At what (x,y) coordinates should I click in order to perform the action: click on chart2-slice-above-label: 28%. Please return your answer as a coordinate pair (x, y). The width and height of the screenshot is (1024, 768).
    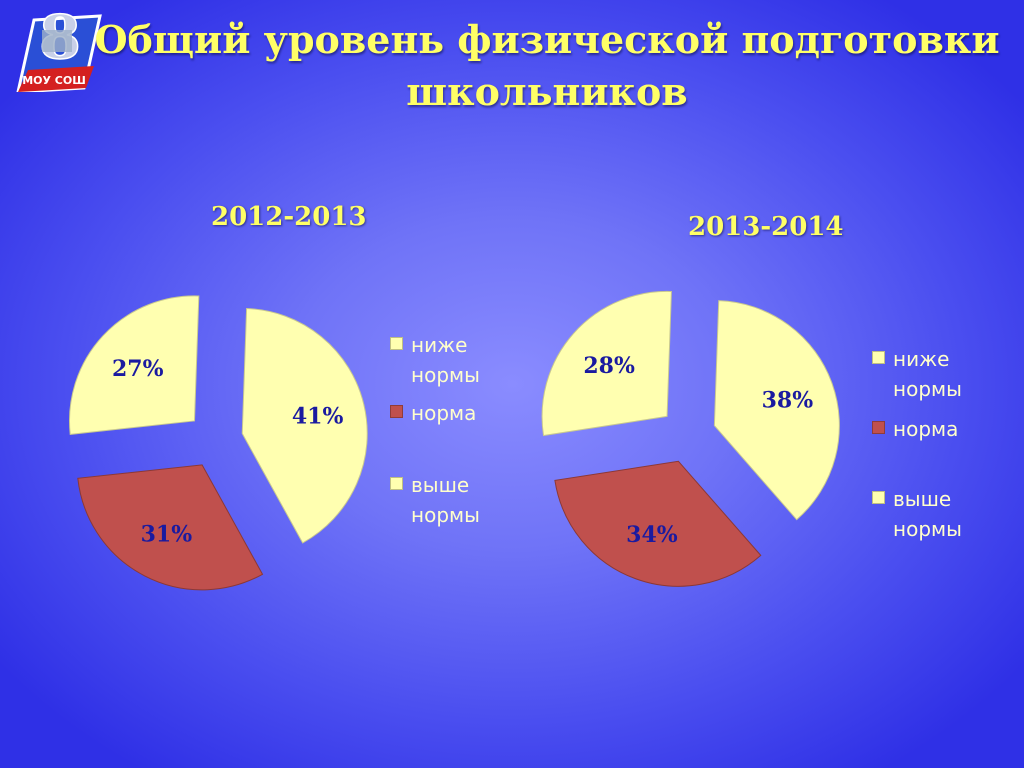
    Looking at the image, I should click on (609, 366).